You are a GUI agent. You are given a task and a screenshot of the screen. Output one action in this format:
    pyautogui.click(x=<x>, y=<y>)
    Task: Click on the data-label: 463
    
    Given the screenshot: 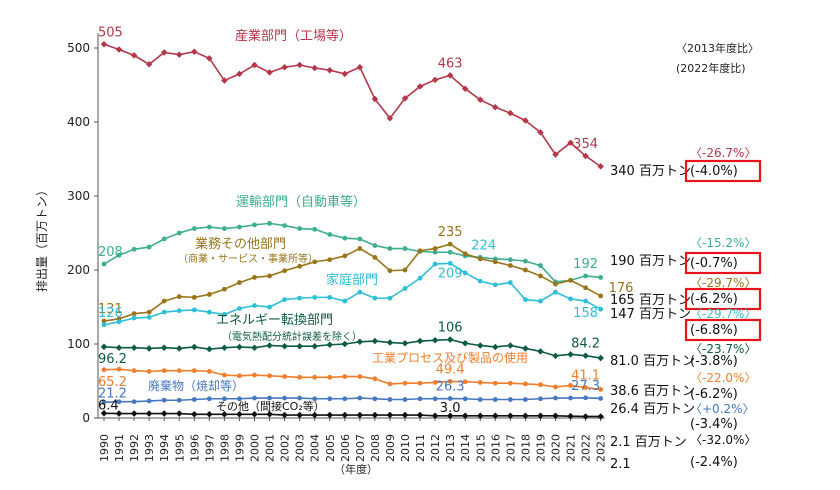 What is the action you would take?
    pyautogui.click(x=450, y=63)
    